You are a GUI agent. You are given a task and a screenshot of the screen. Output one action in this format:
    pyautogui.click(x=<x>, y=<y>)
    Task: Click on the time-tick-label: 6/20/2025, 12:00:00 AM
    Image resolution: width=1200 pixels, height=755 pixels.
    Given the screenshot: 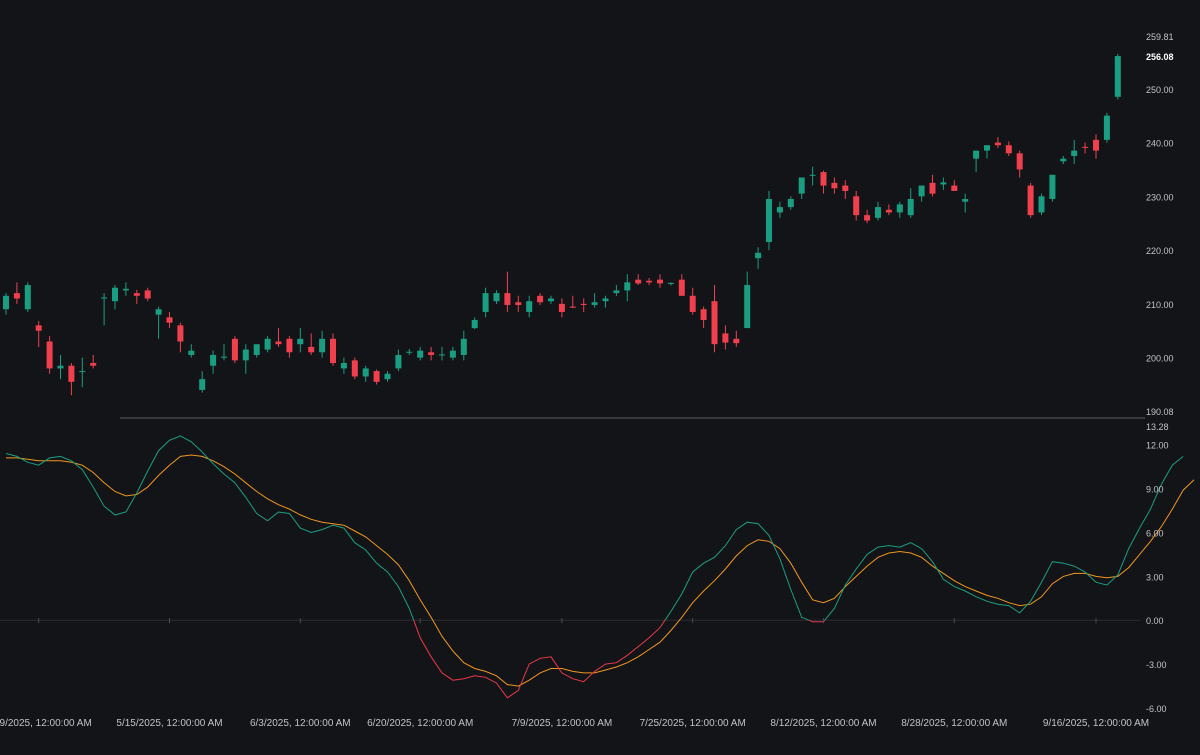 What is the action you would take?
    pyautogui.click(x=420, y=723)
    